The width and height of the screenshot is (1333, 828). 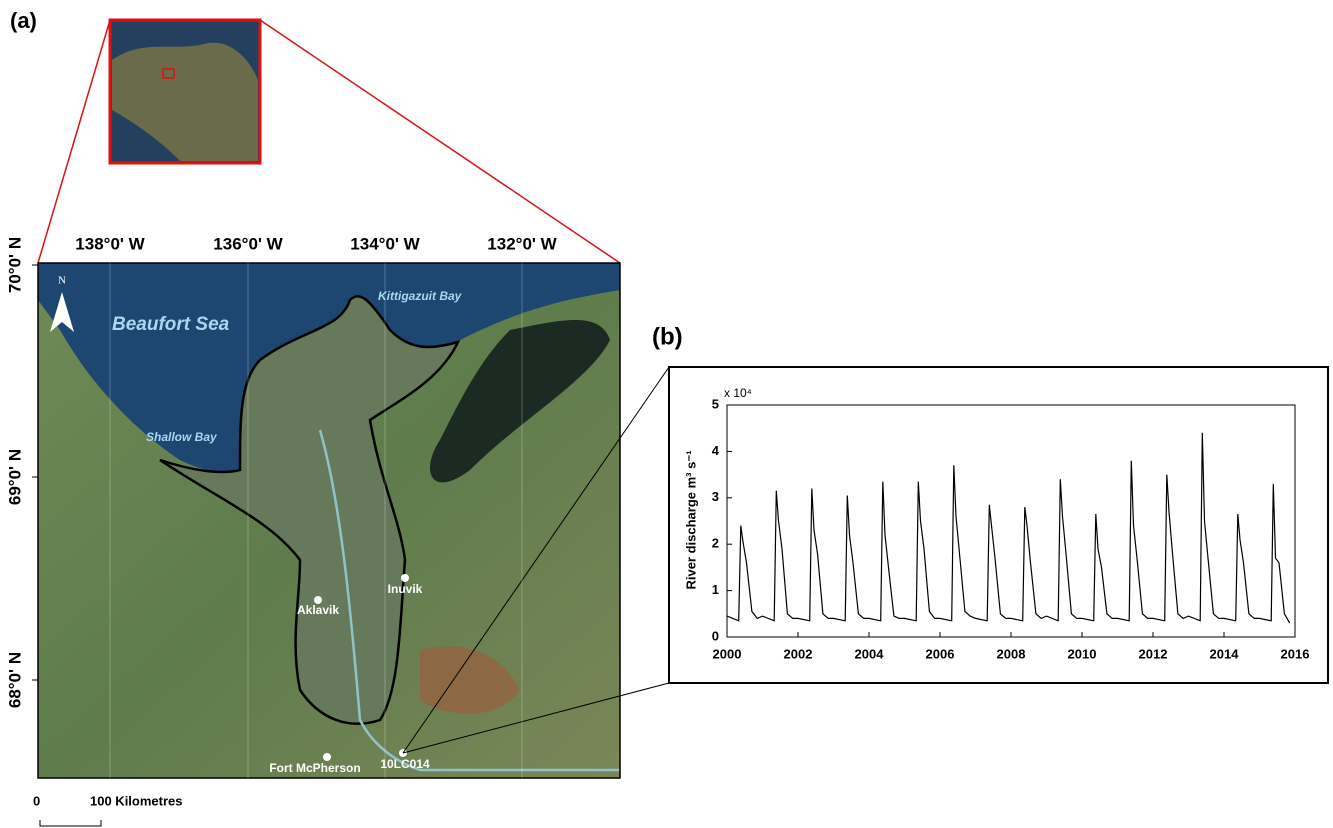 I want to click on map-sea, so click(x=329, y=367).